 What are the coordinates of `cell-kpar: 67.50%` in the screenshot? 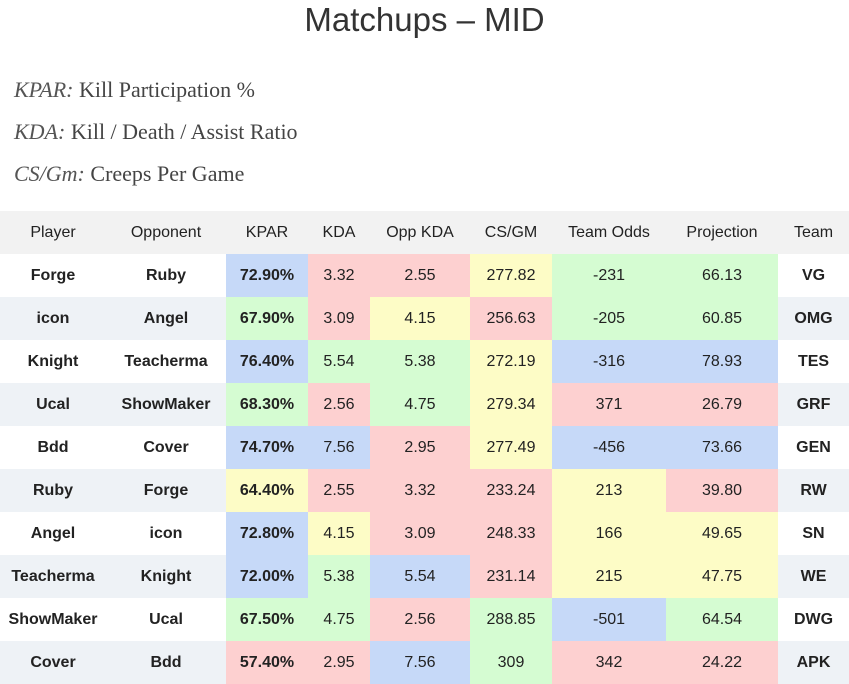 It's located at (267, 619).